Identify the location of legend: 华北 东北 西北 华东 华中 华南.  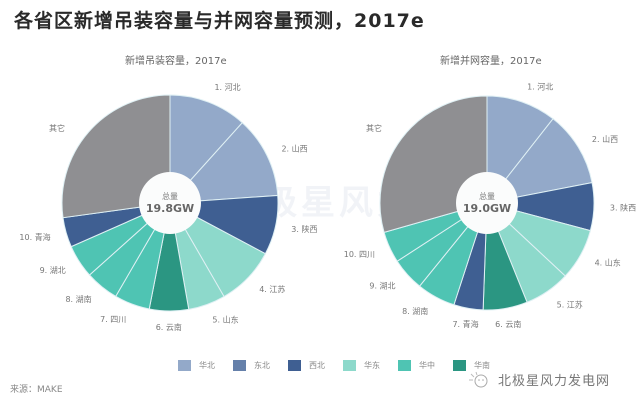
(343, 365).